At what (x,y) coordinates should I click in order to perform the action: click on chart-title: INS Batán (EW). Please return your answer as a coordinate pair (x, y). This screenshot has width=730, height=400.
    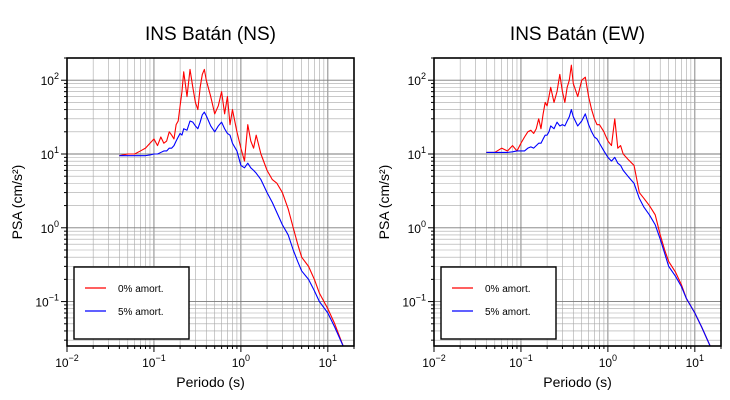
    Looking at the image, I should click on (577, 34).